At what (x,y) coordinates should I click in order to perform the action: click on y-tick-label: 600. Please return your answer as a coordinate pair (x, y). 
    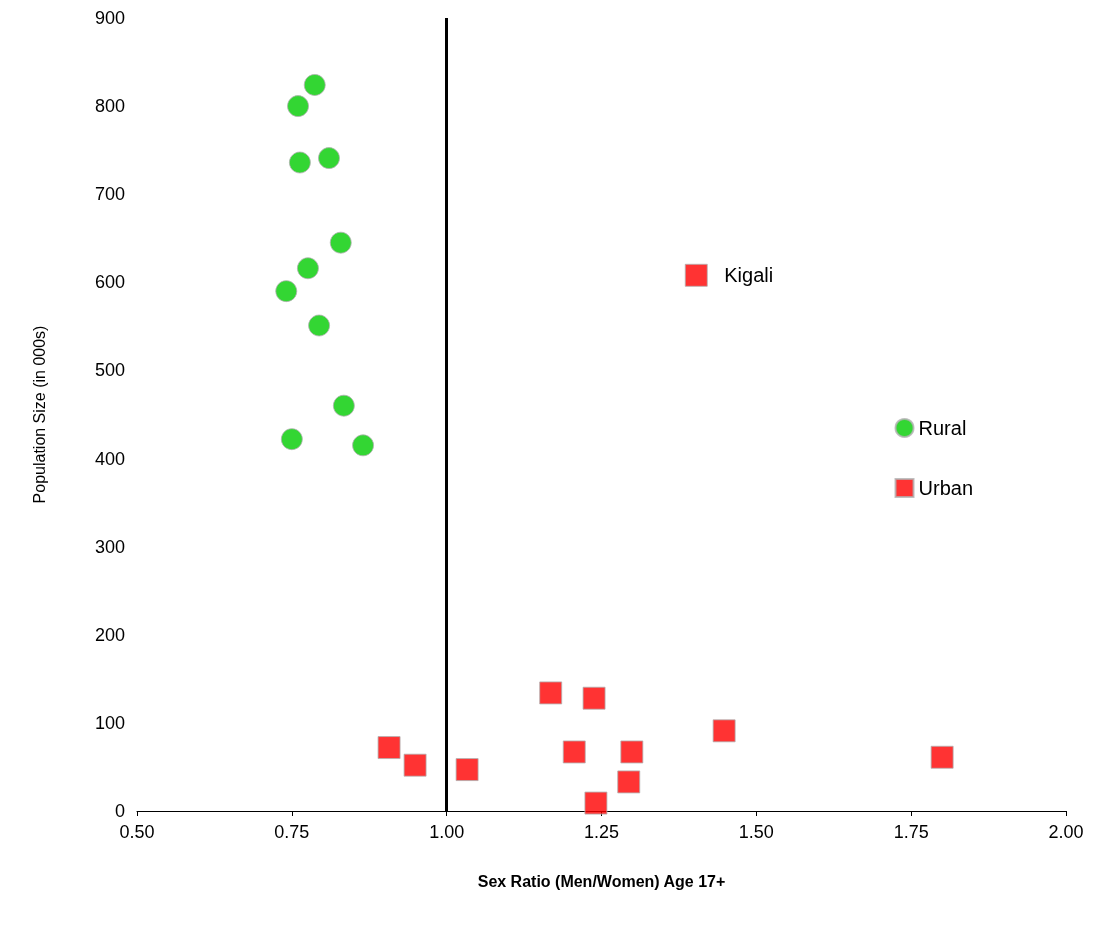
    Looking at the image, I should click on (109, 282).